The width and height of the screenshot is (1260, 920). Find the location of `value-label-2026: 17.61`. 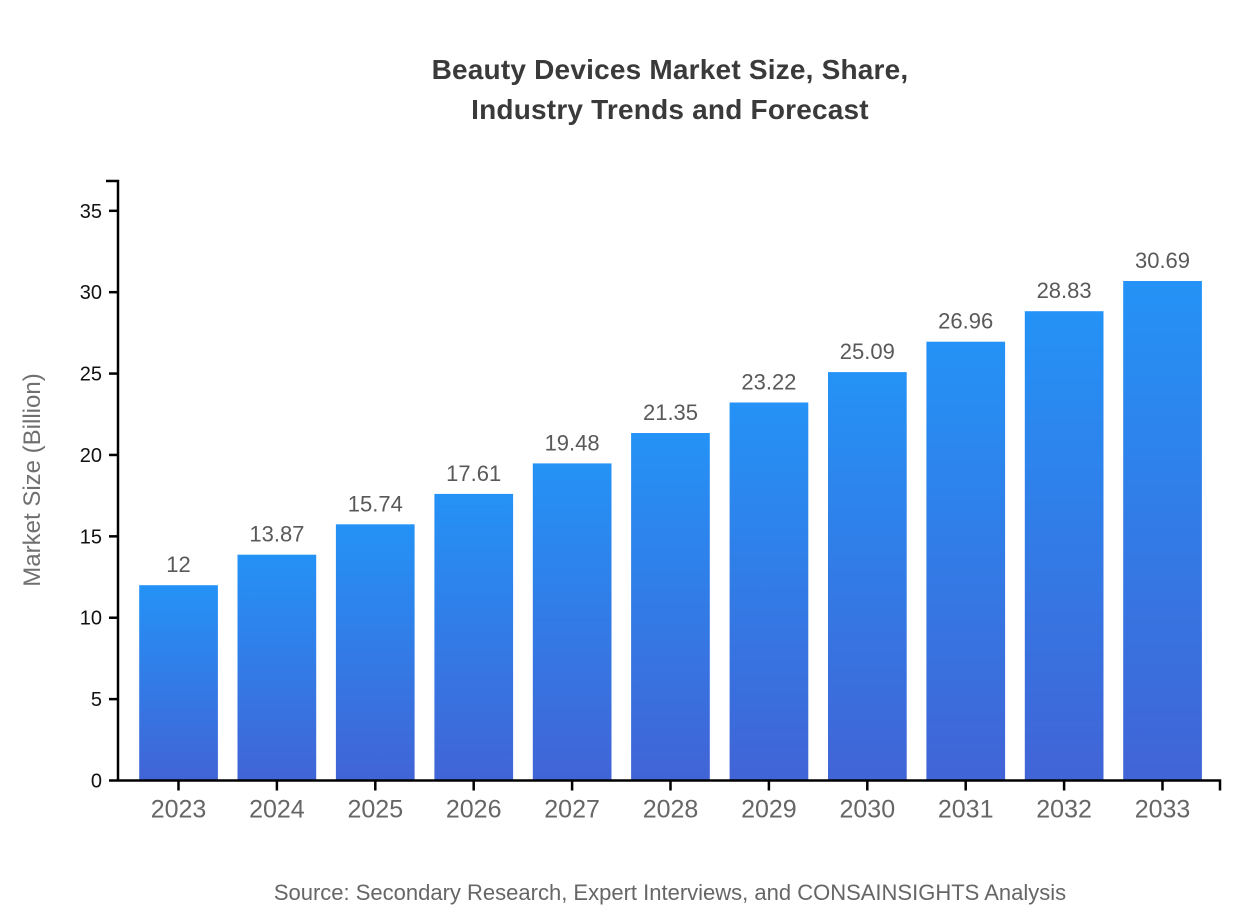

value-label-2026: 17.61 is located at coordinates (473, 473).